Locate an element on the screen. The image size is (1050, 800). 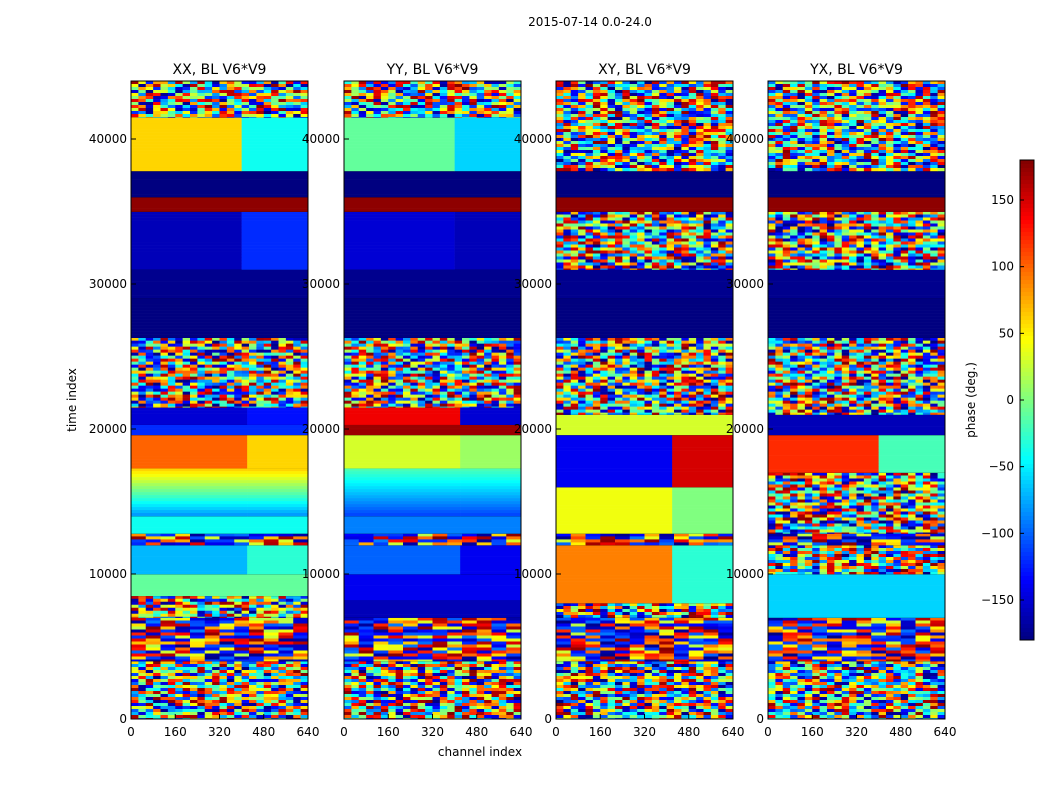
x-tick-label: 320 is located at coordinates (432, 732).